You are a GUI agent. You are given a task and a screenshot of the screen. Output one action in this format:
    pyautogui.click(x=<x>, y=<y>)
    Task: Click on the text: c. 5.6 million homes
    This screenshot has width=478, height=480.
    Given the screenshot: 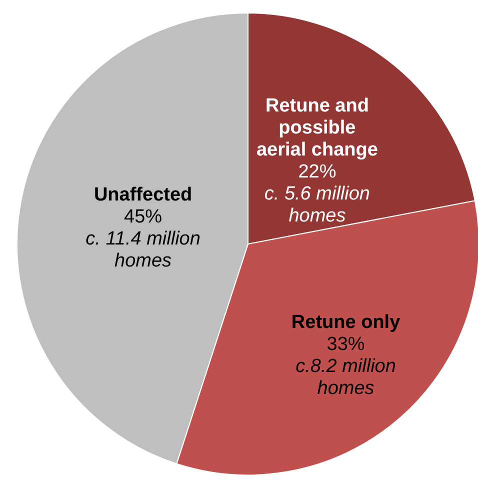 What is the action you would take?
    pyautogui.click(x=317, y=204)
    